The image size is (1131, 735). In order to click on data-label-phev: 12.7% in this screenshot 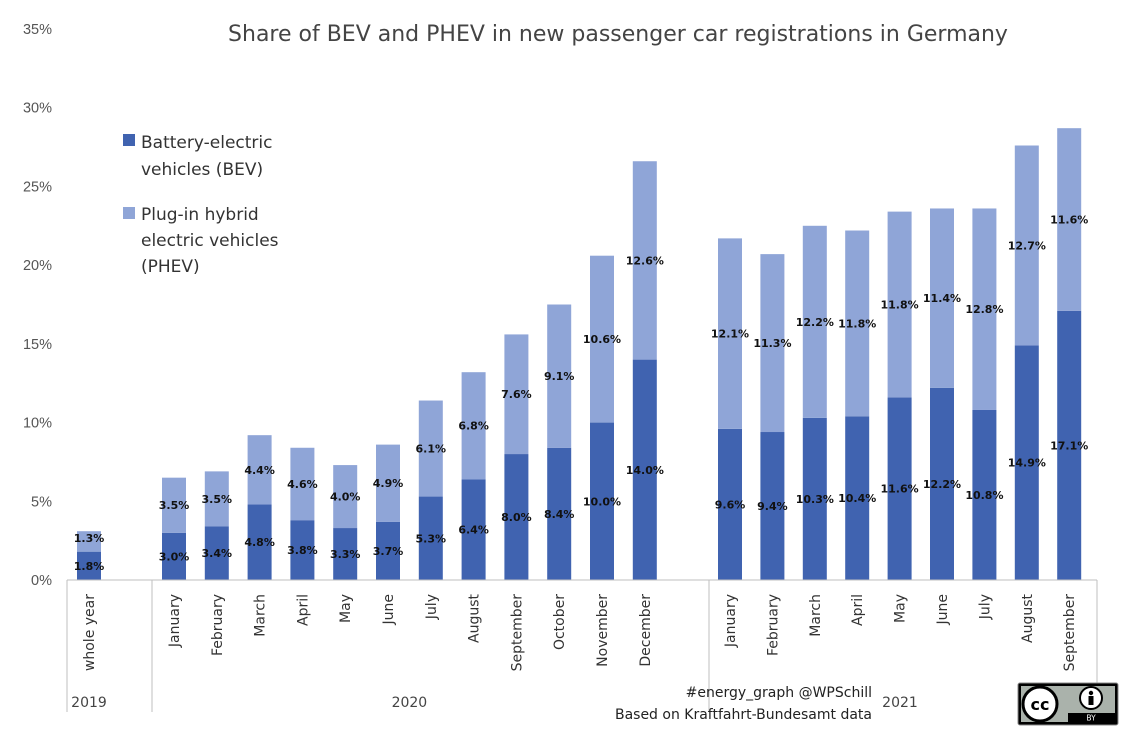, I will do `click(1027, 245)`.